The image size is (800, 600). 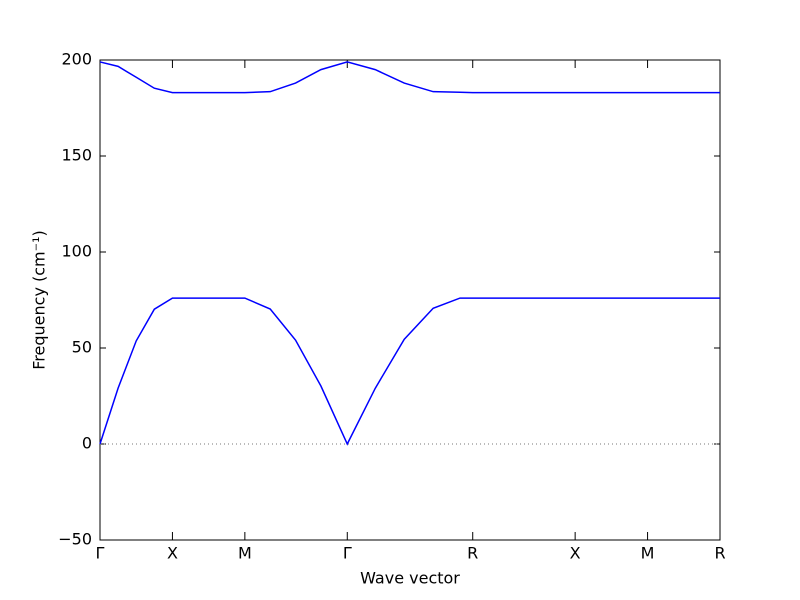 What do you see at coordinates (409, 77) in the screenshot?
I see `band-line` at bounding box center [409, 77].